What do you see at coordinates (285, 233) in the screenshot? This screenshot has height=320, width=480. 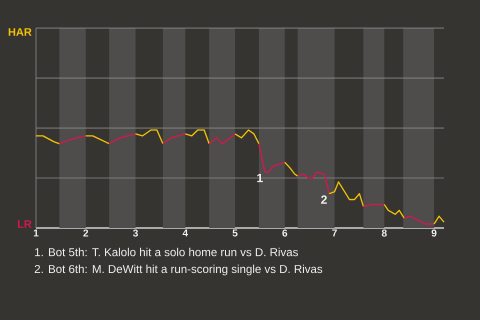 I see `x-tick-label: 6` at bounding box center [285, 233].